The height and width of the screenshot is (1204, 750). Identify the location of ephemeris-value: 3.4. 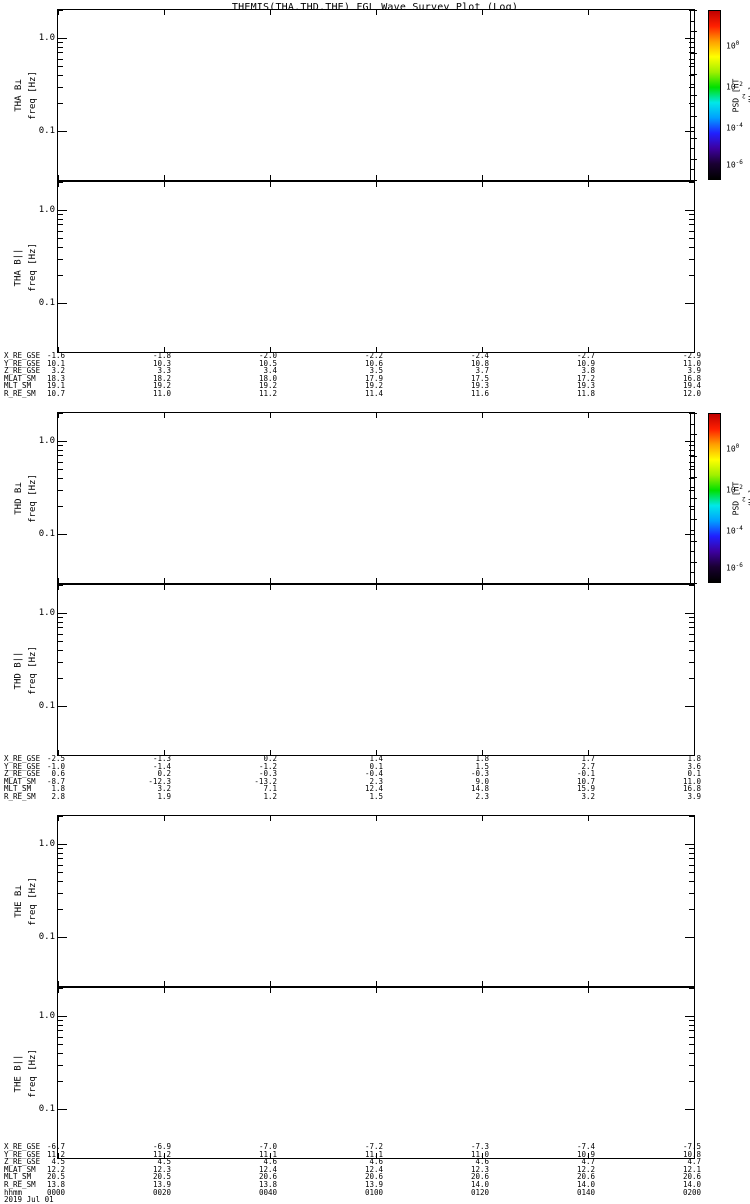
(270, 371).